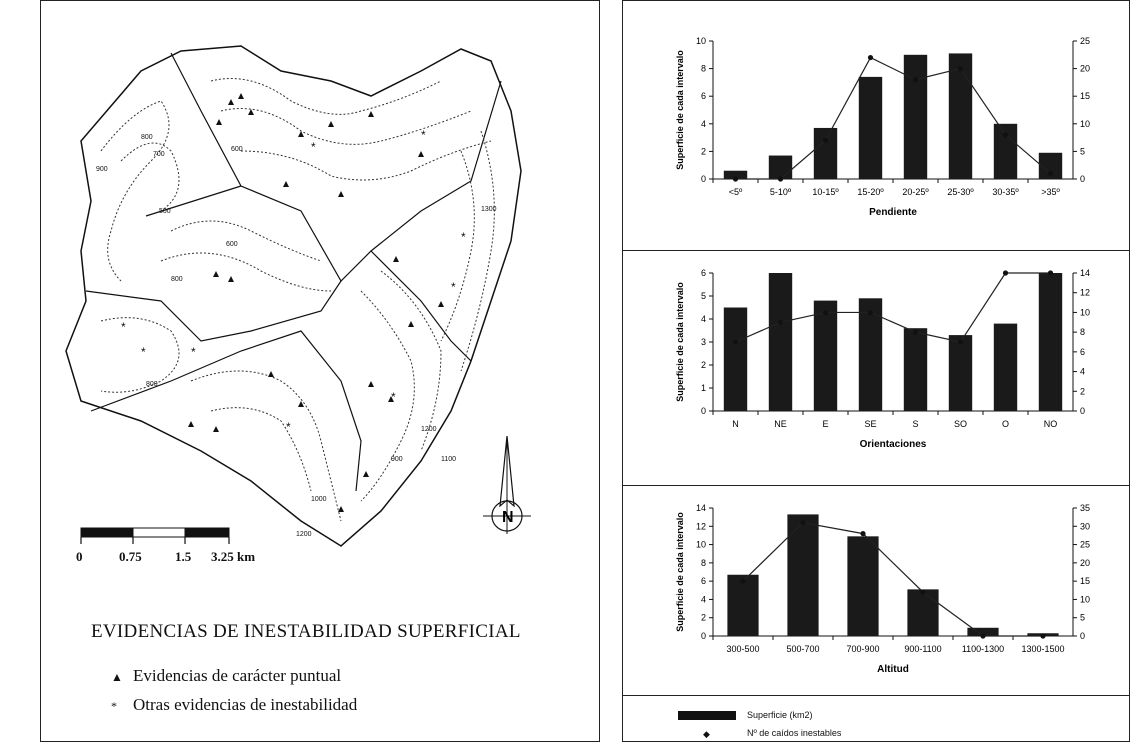 Image resolution: width=1136 pixels, height=742 pixels. Describe the element at coordinates (1082, 411) in the screenshot. I see `y2-tick-label: 0` at that location.